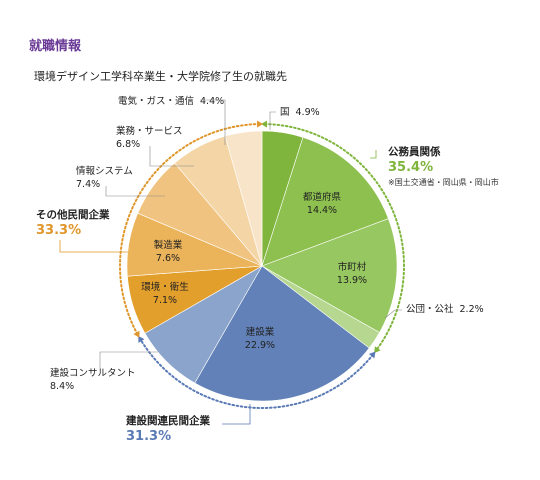 This screenshot has height=480, width=540. Describe the element at coordinates (443, 182) in the screenshot. I see `group-gov-note: ※国土交通省・岡山県・岡山市` at that location.